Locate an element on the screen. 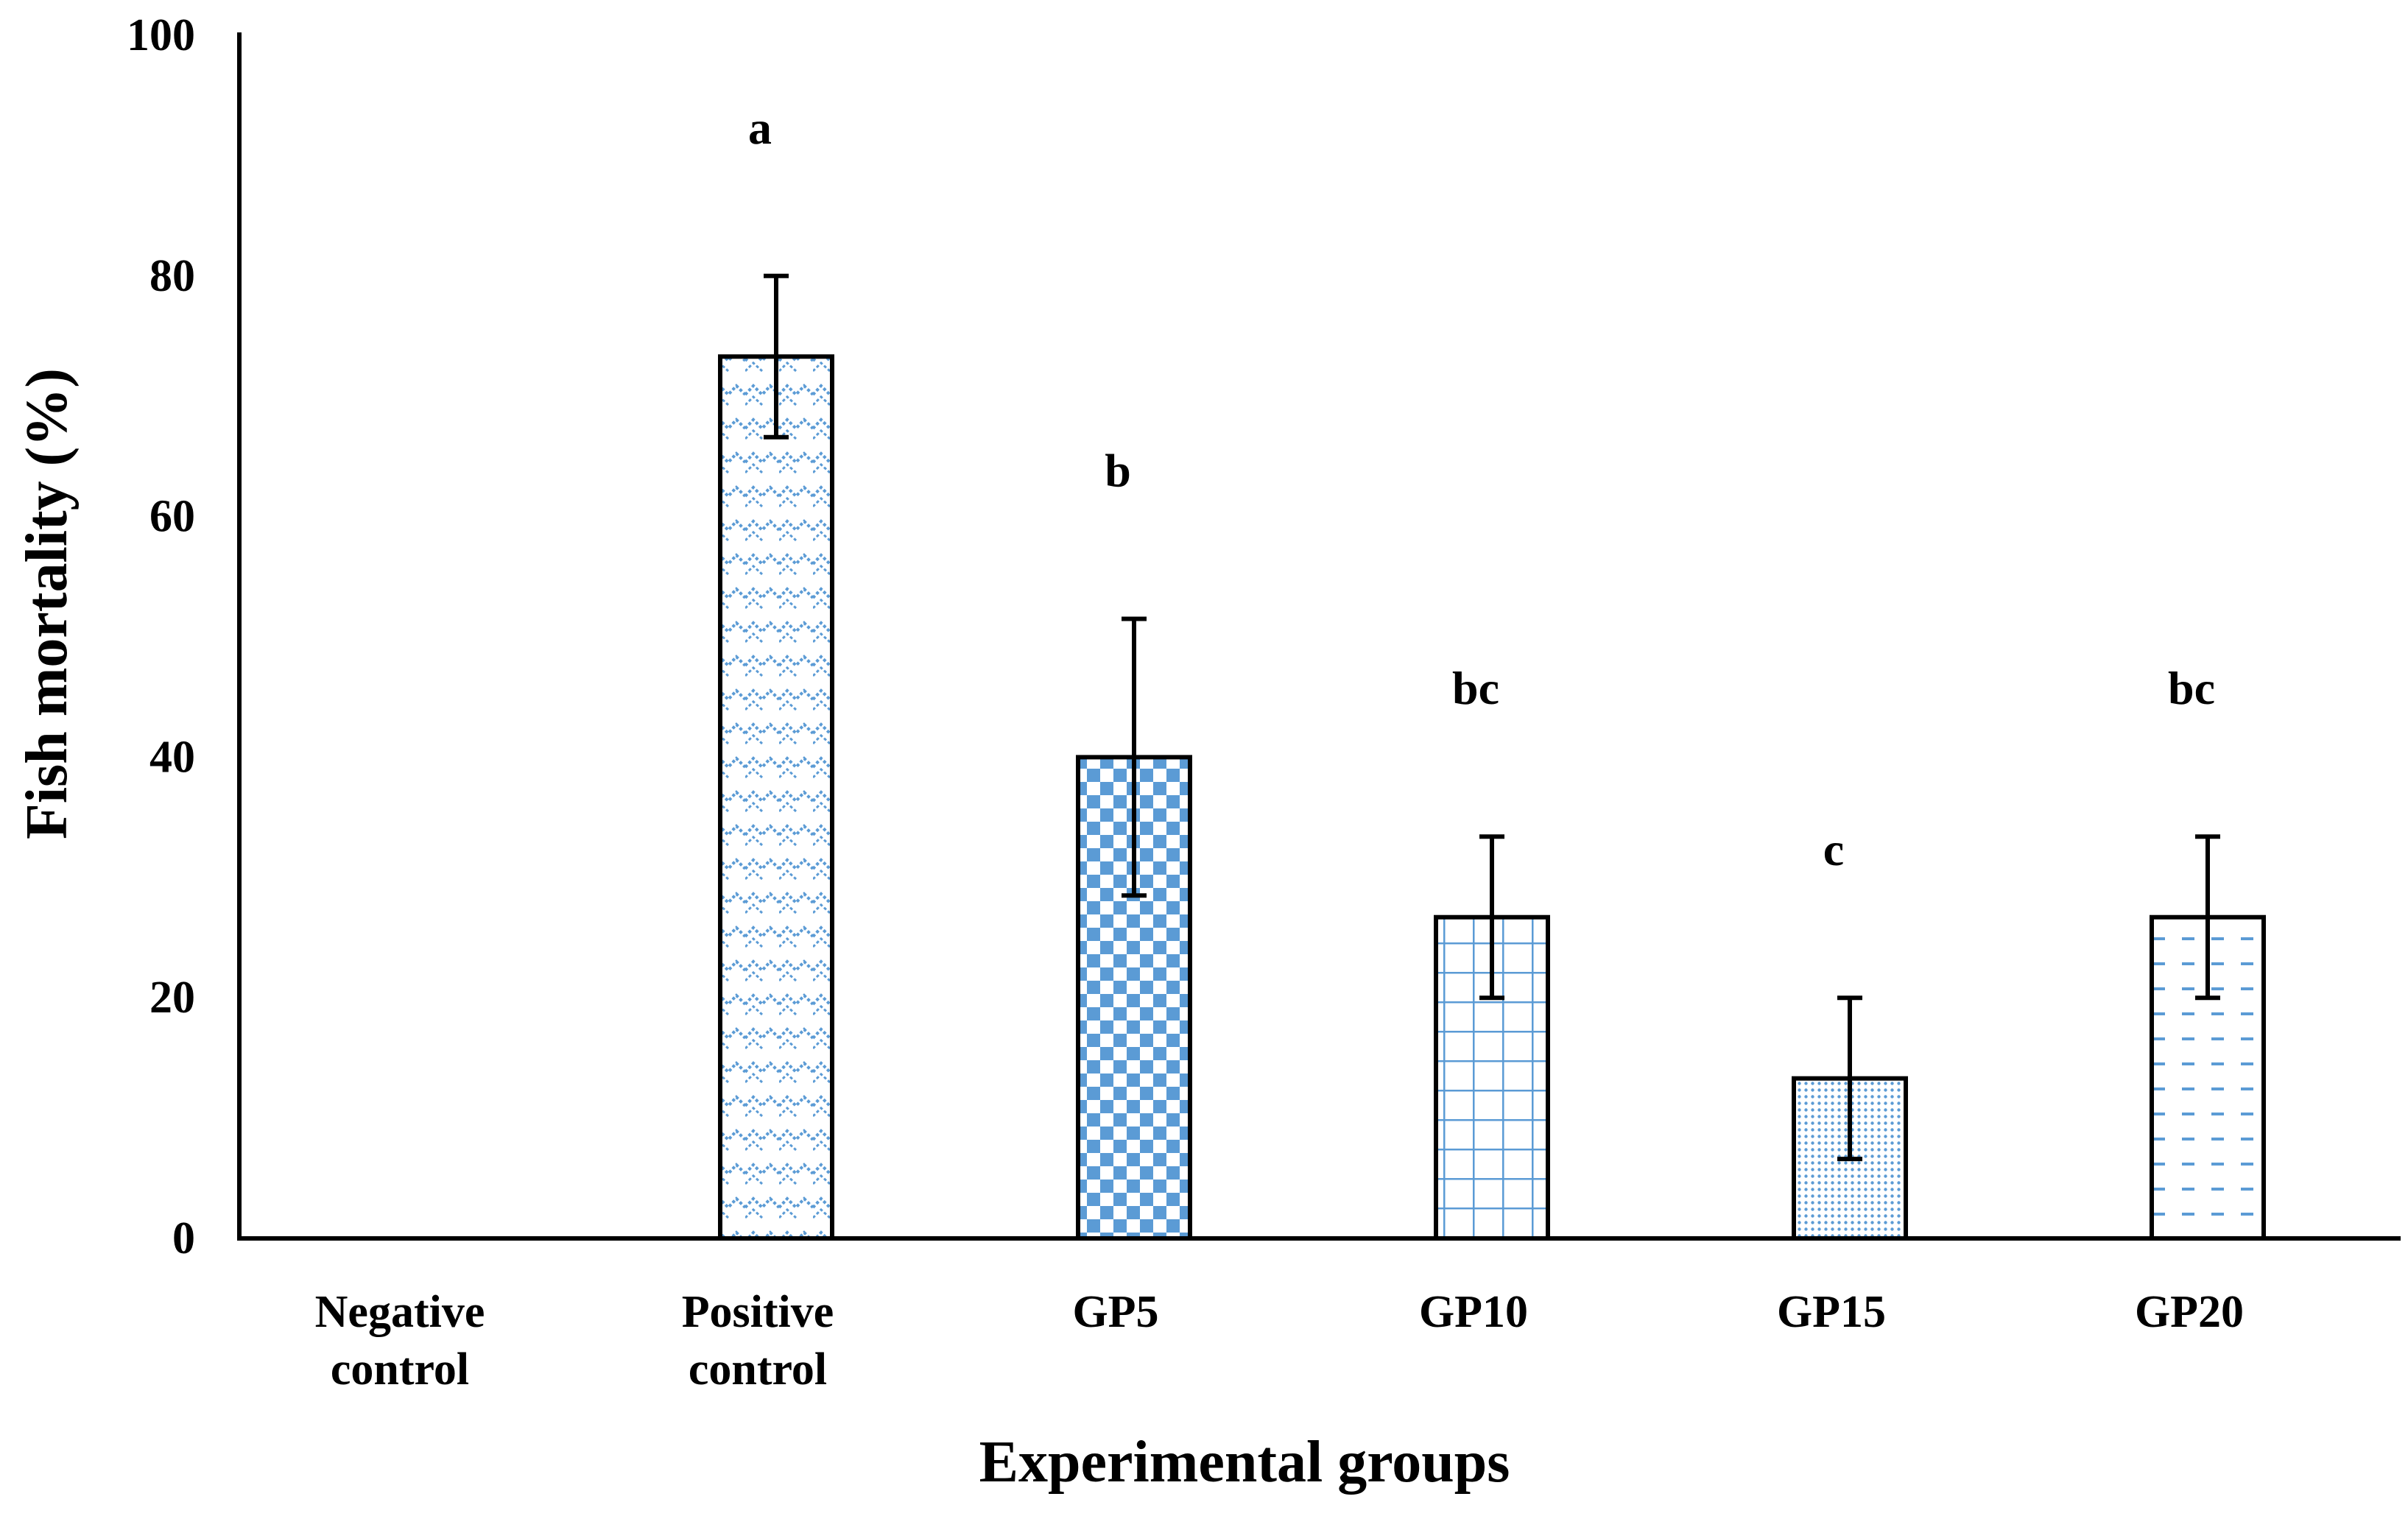  x-tick-label: GP15 is located at coordinates (1831, 1312).